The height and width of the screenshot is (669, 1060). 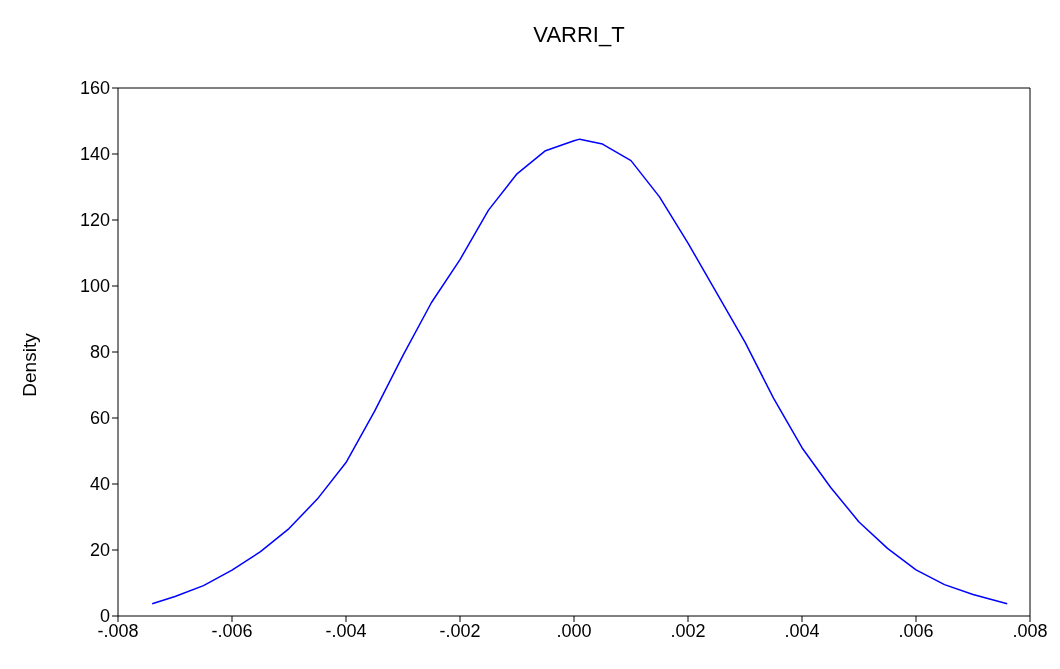 What do you see at coordinates (94, 154) in the screenshot?
I see `y-tick-label: 140` at bounding box center [94, 154].